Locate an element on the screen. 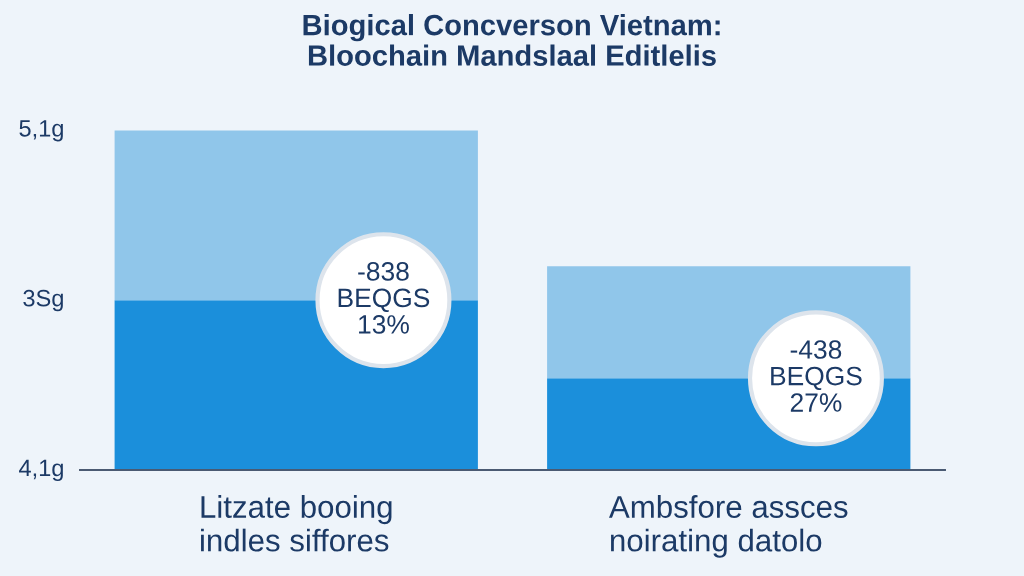  text: 5,1g is located at coordinates (41, 131).